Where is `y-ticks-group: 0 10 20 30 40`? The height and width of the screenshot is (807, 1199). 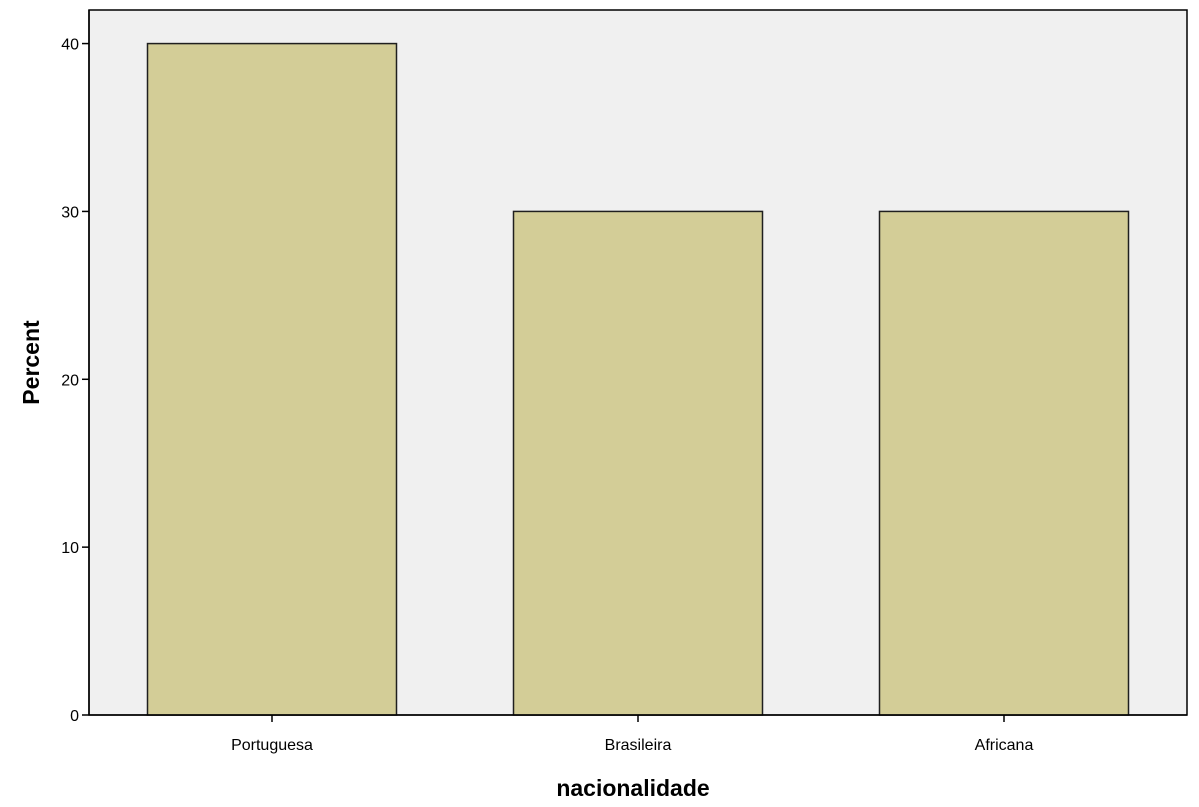
y-ticks-group: 0 10 20 30 40 is located at coordinates (75, 381).